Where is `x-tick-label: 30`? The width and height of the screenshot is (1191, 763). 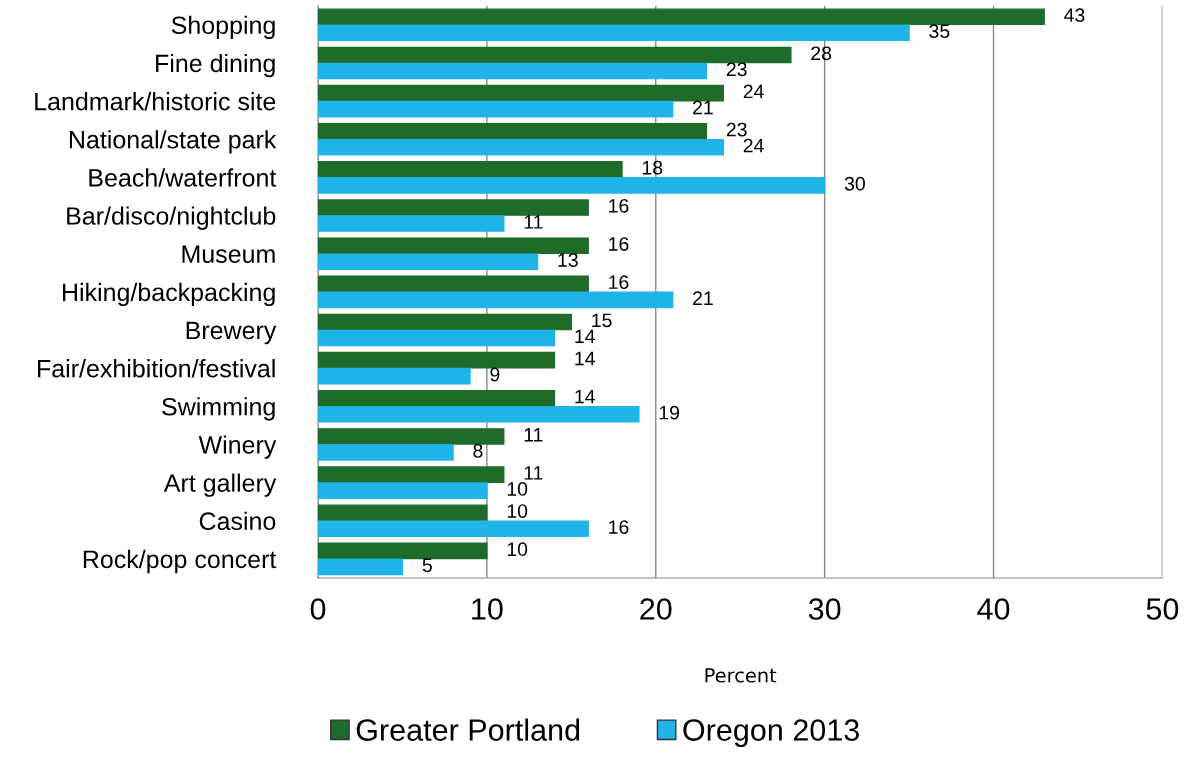 x-tick-label: 30 is located at coordinates (824, 609).